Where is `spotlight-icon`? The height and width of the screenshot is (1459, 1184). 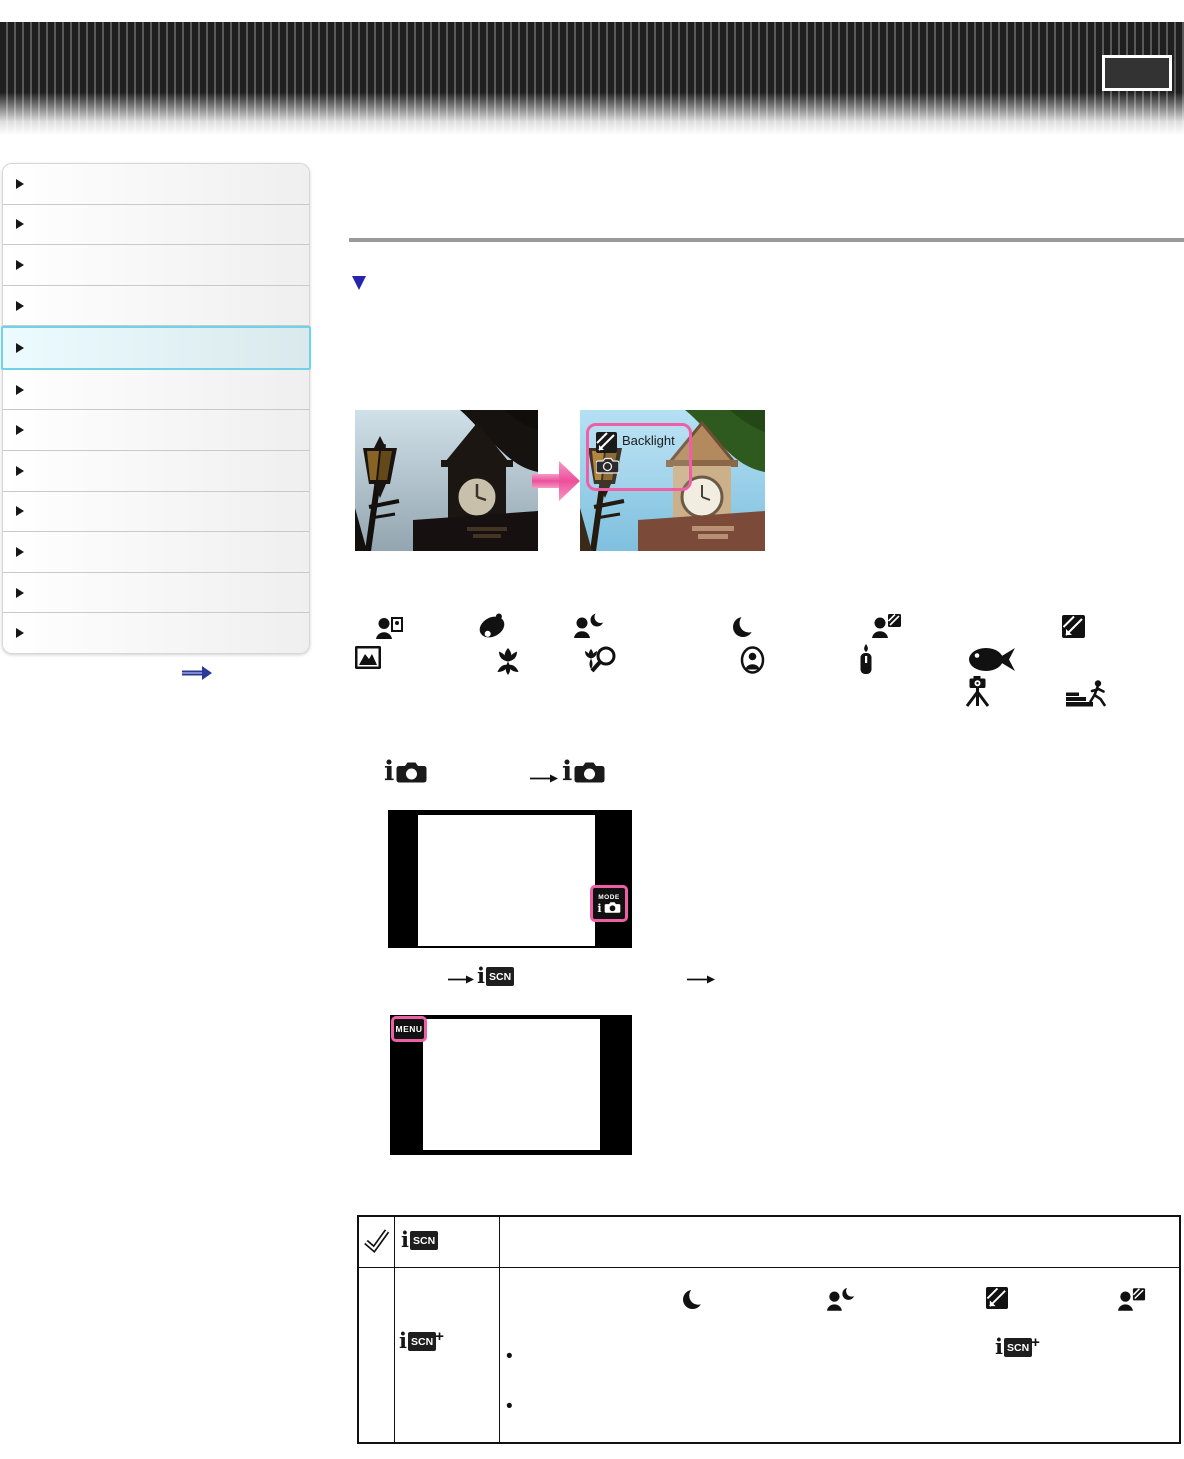 spotlight-icon is located at coordinates (752, 662).